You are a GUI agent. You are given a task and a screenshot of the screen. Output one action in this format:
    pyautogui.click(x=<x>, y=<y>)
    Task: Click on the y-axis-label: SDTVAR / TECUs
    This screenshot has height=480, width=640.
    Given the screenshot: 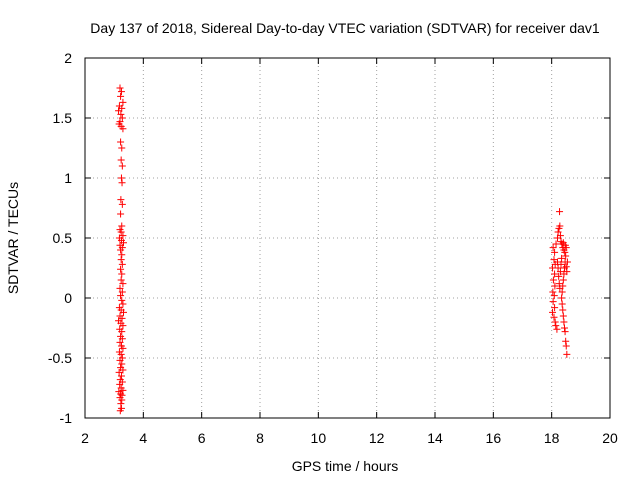 What is the action you would take?
    pyautogui.click(x=13, y=238)
    